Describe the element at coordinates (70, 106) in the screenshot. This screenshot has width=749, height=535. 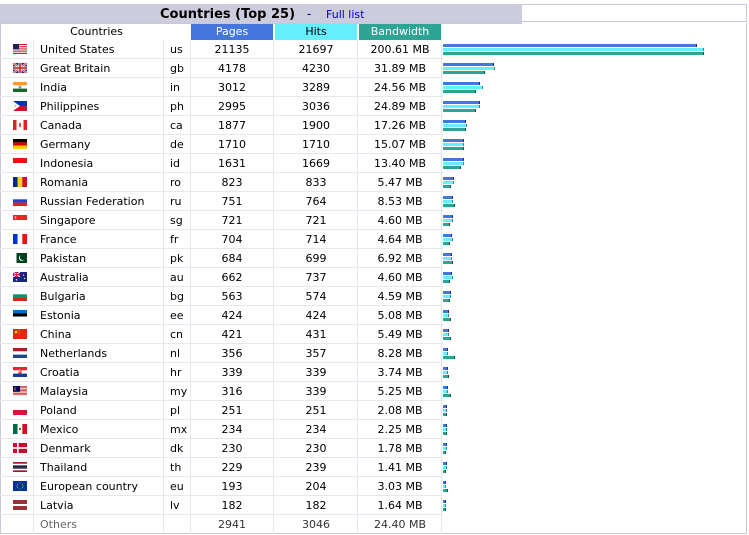
I see `country-name: Philippines` at that location.